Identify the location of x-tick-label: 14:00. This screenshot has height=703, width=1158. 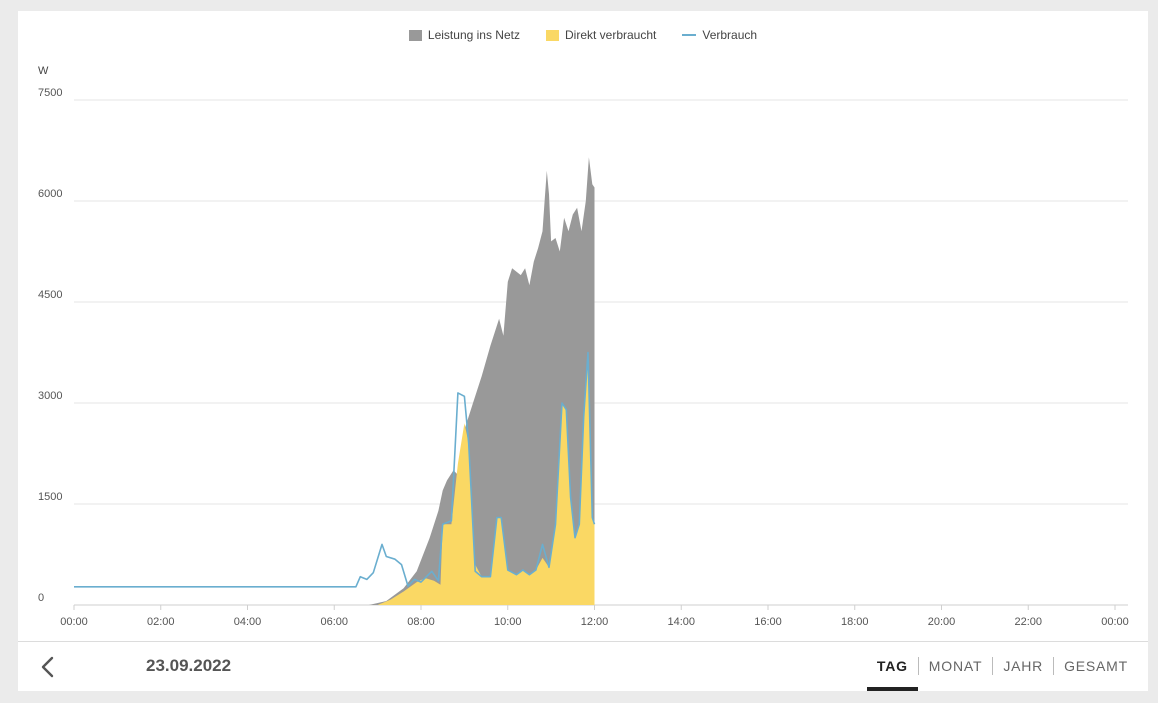
(681, 622).